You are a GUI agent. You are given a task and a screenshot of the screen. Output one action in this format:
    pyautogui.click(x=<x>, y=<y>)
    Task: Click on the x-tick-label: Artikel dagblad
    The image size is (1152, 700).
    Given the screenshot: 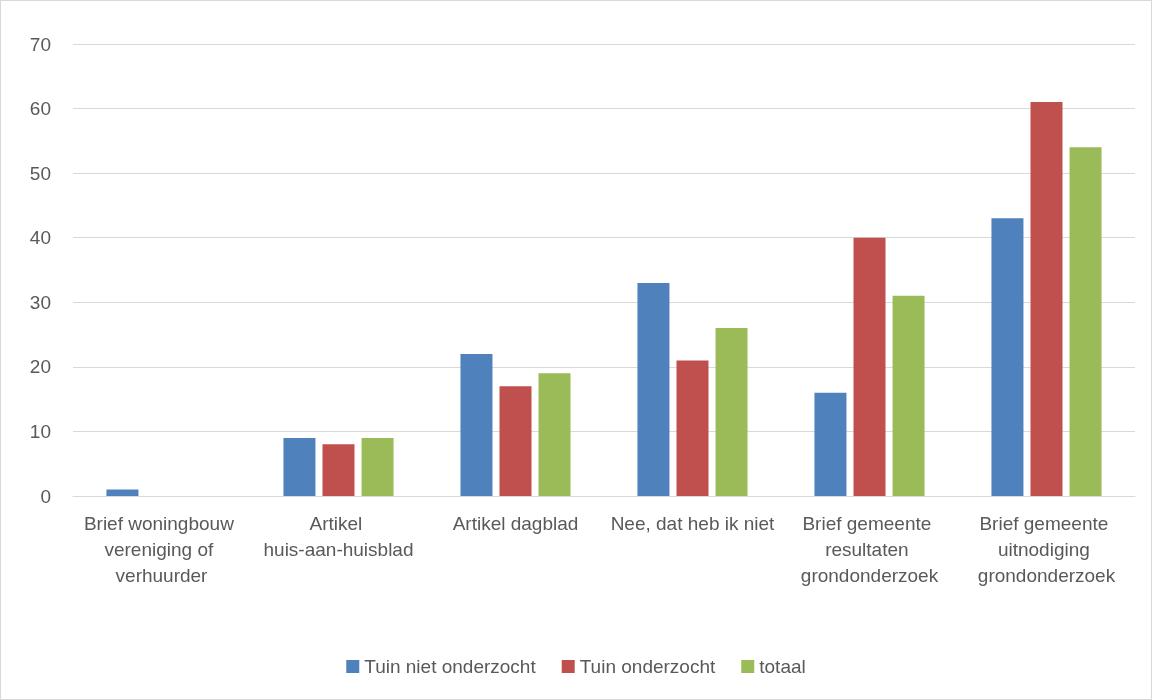 What is the action you would take?
    pyautogui.click(x=515, y=523)
    